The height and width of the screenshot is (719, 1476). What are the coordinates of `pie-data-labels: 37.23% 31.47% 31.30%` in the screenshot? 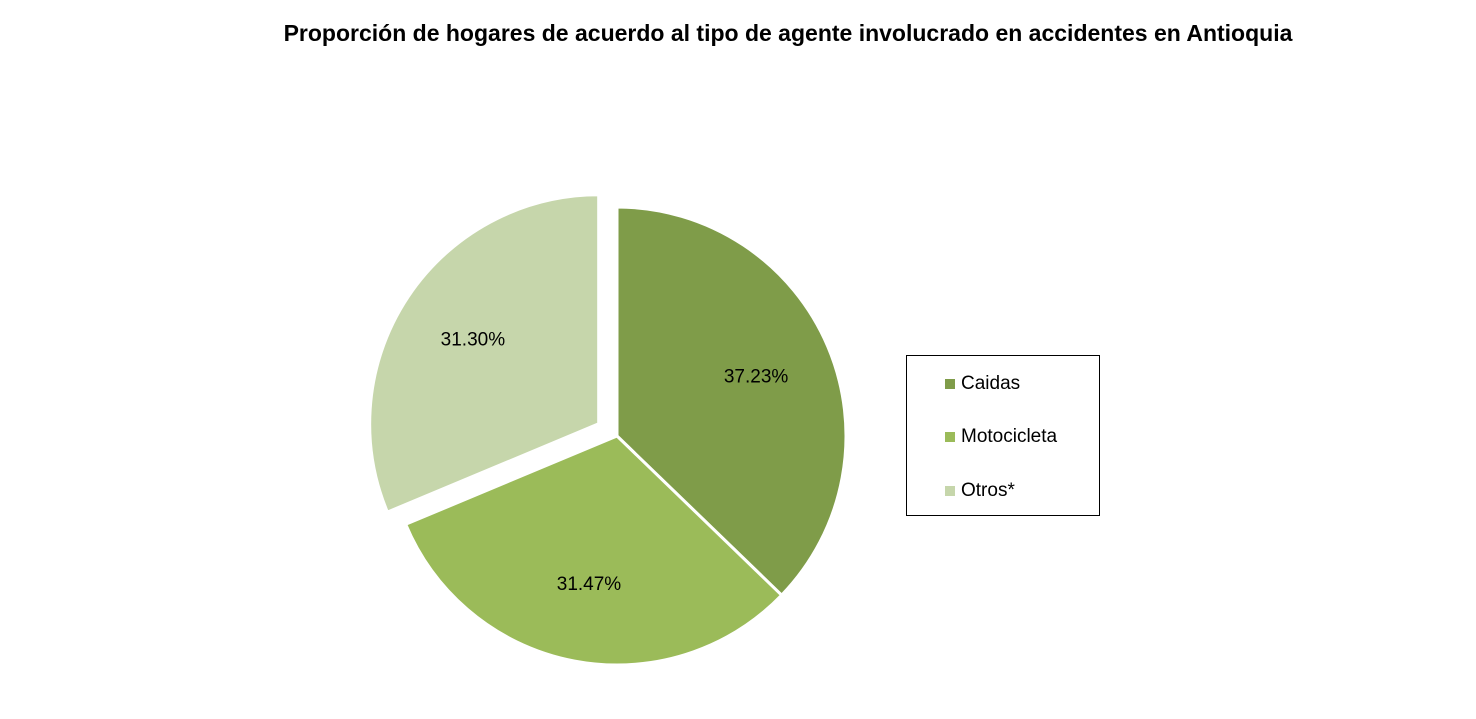 It's located at (615, 463).